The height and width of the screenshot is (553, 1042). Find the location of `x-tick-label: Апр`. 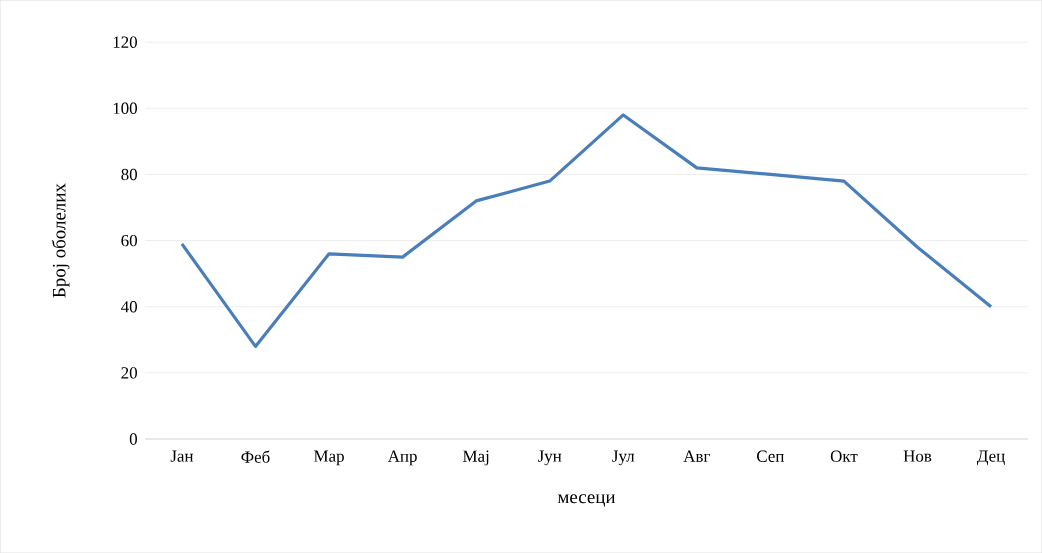

x-tick-label: Апр is located at coordinates (402, 458).